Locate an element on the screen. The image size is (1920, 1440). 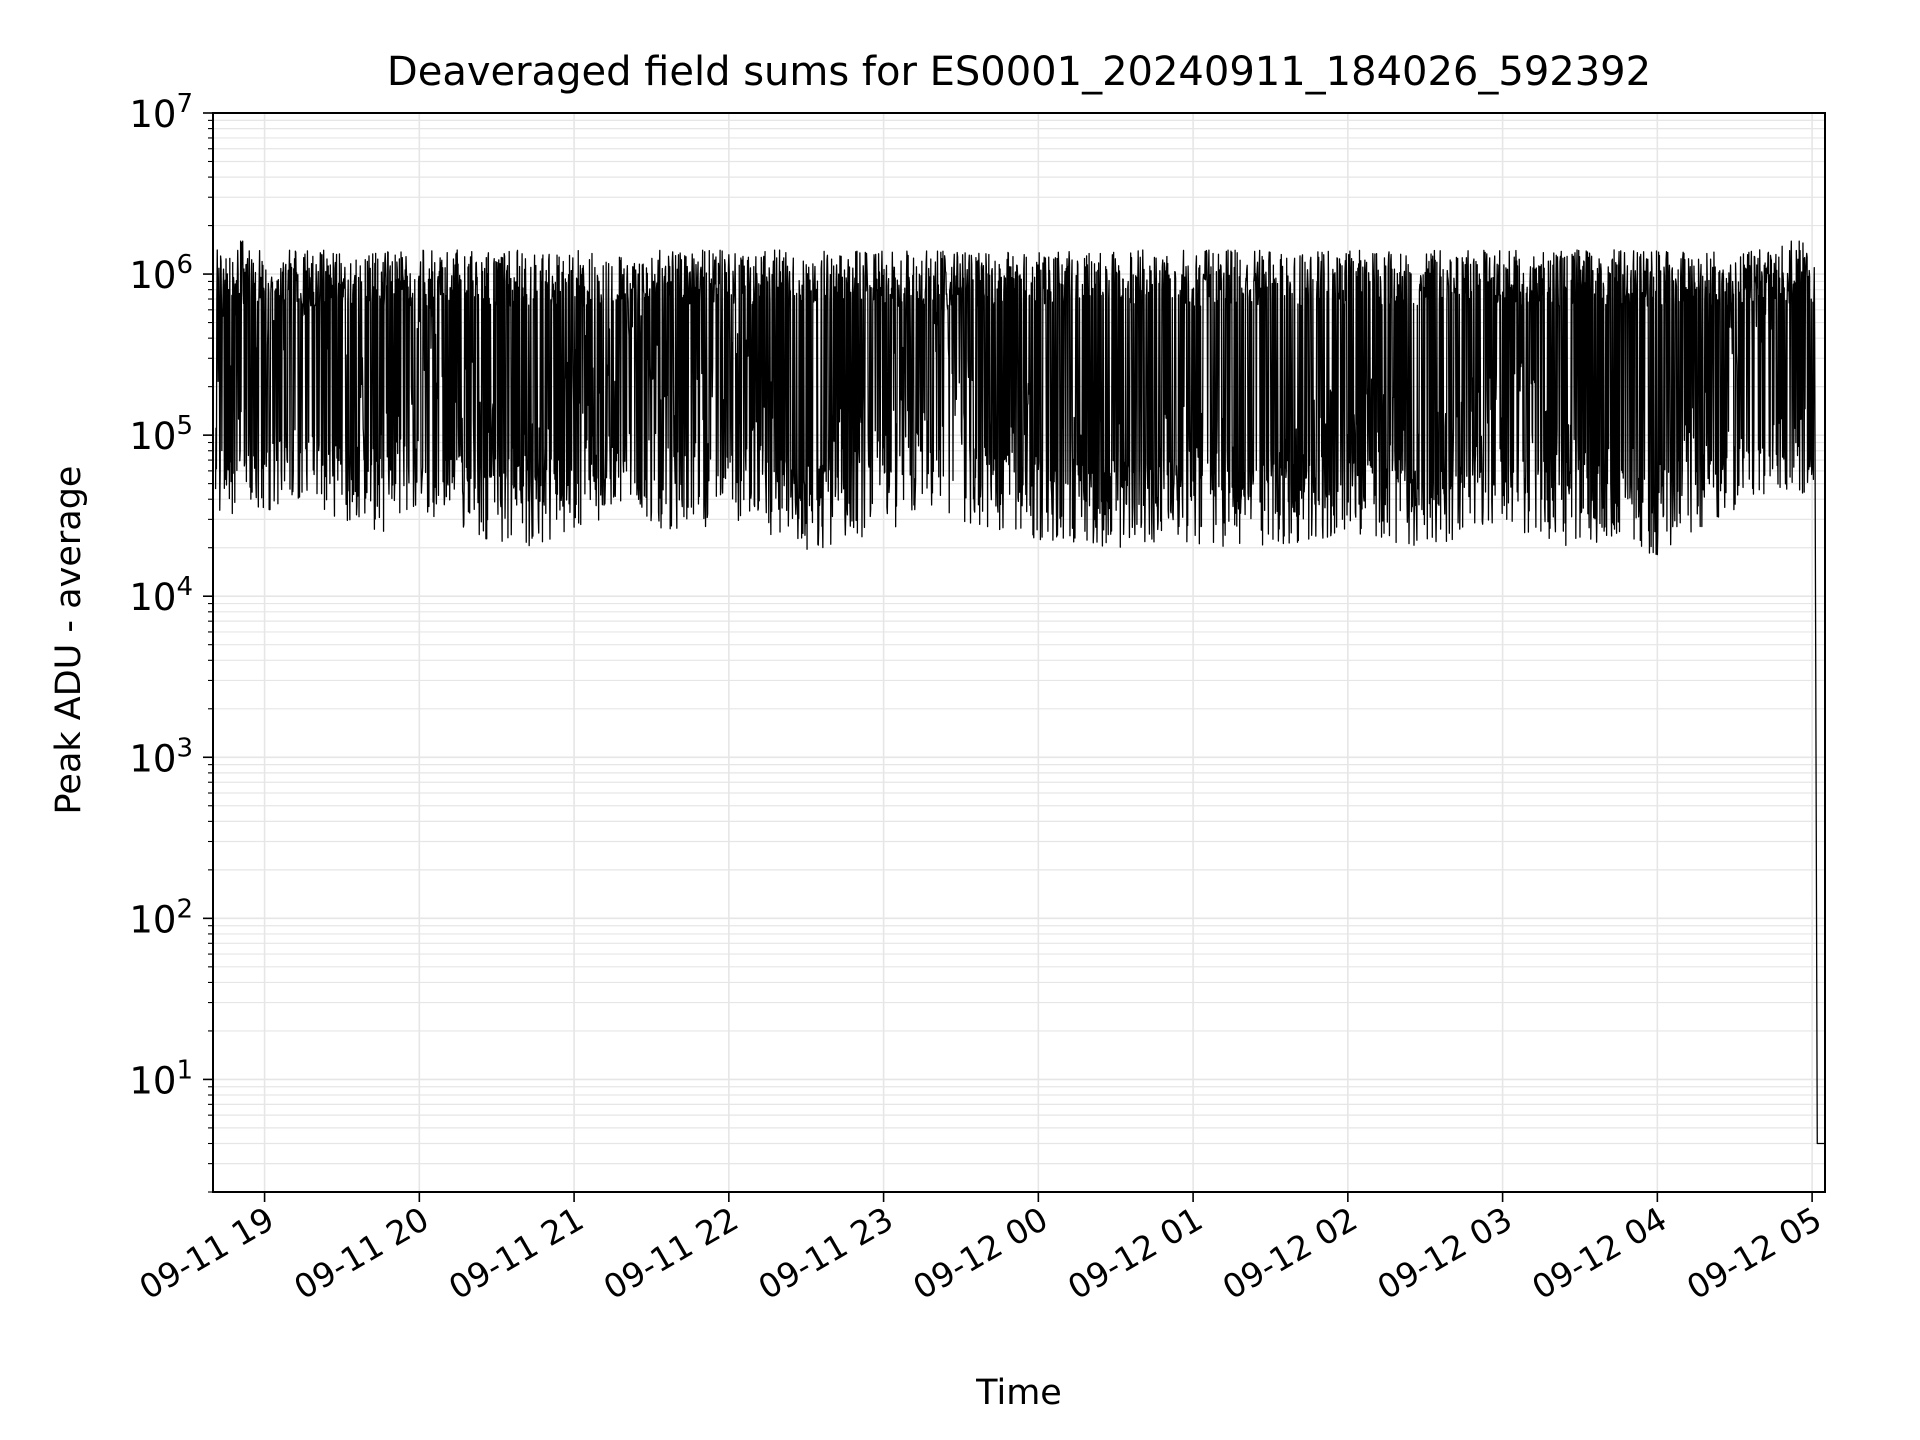
y-tick-label: 104 is located at coordinates (161, 595).